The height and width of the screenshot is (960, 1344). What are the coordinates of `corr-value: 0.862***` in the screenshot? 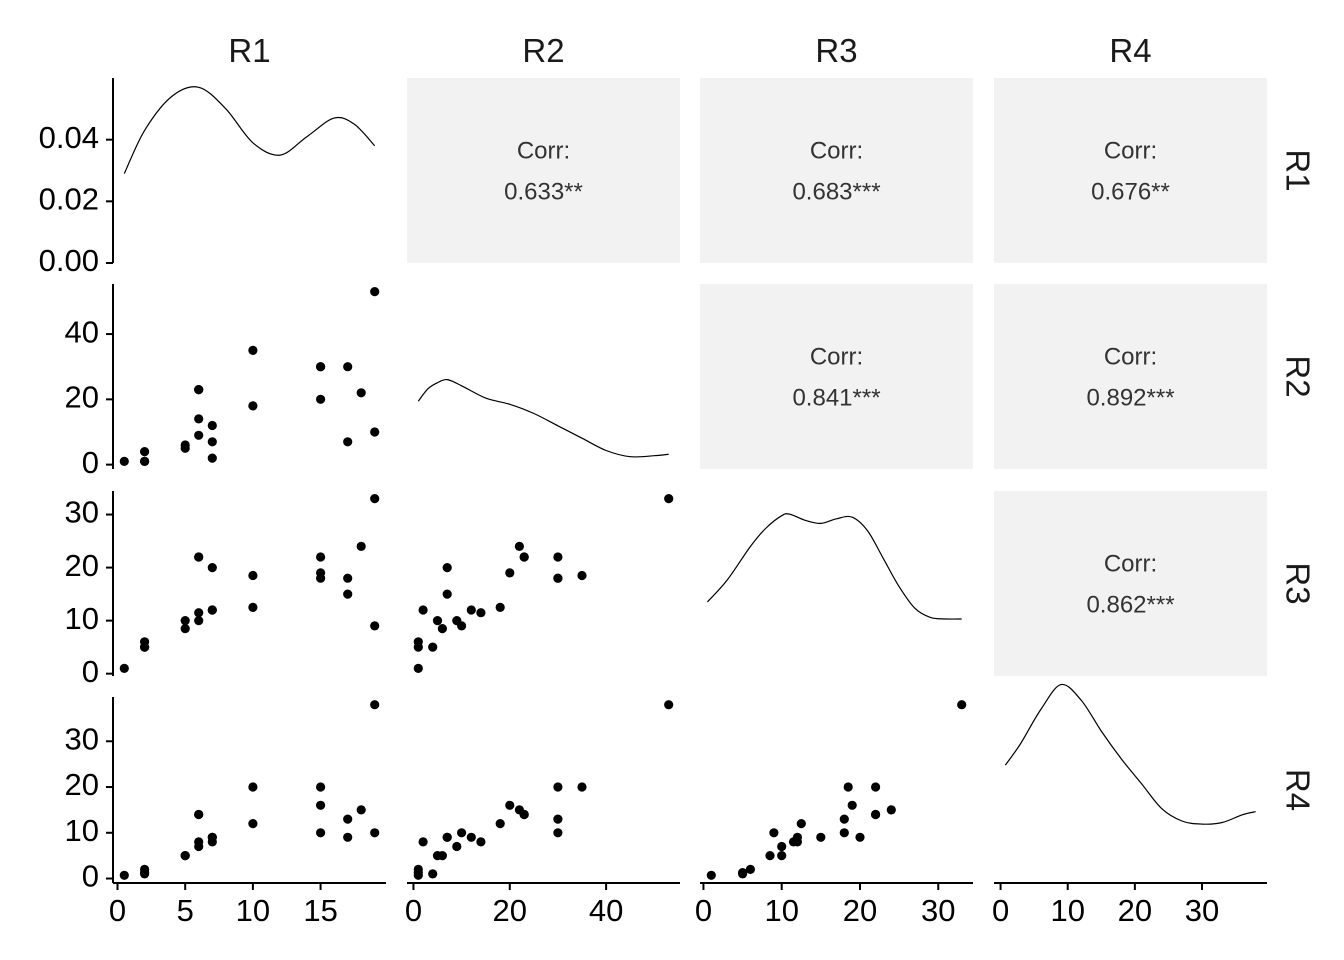 It's located at (1130, 605).